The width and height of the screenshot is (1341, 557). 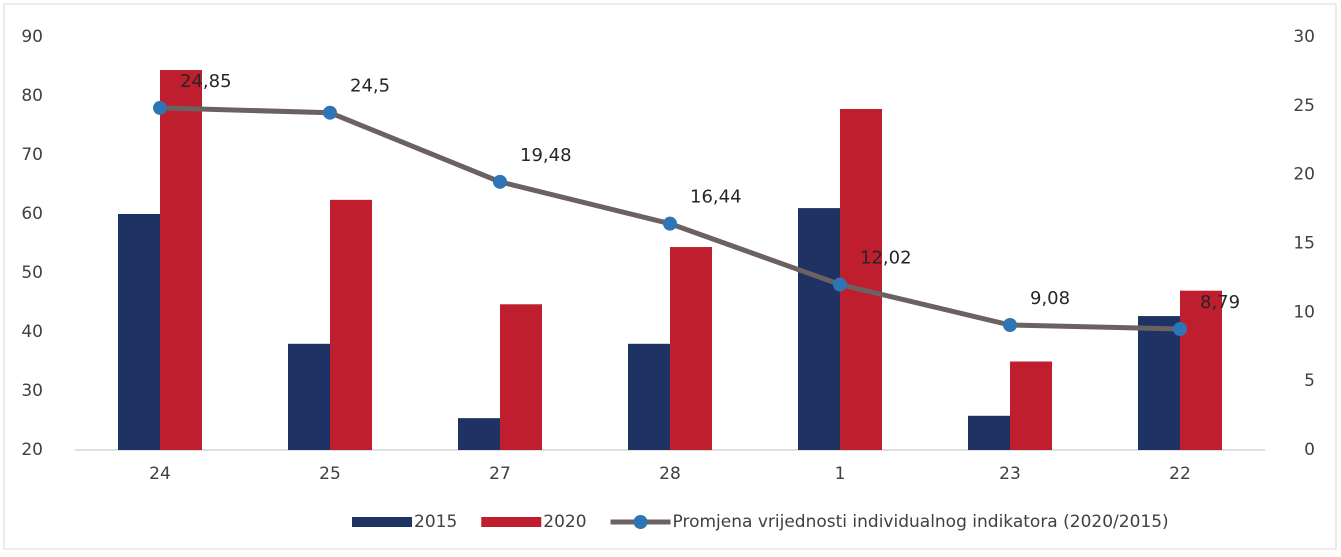 What do you see at coordinates (1180, 474) in the screenshot?
I see `x-tick-label: 22` at bounding box center [1180, 474].